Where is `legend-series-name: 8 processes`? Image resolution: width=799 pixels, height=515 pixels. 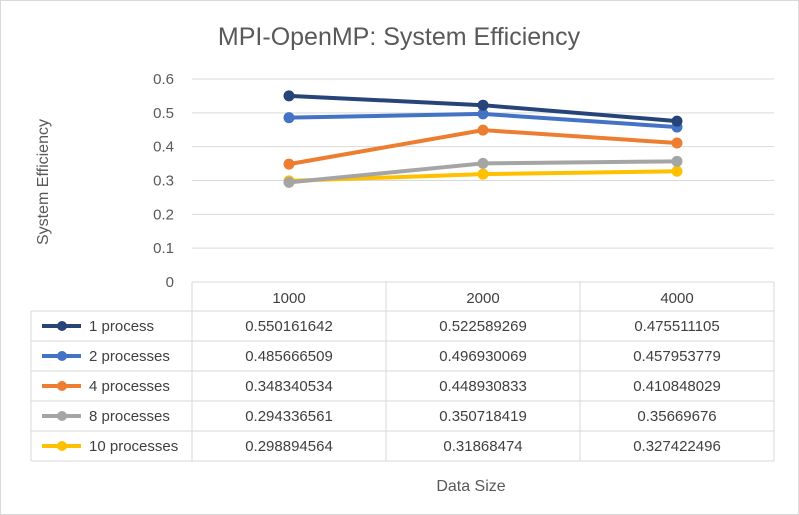 legend-series-name: 8 processes is located at coordinates (129, 416).